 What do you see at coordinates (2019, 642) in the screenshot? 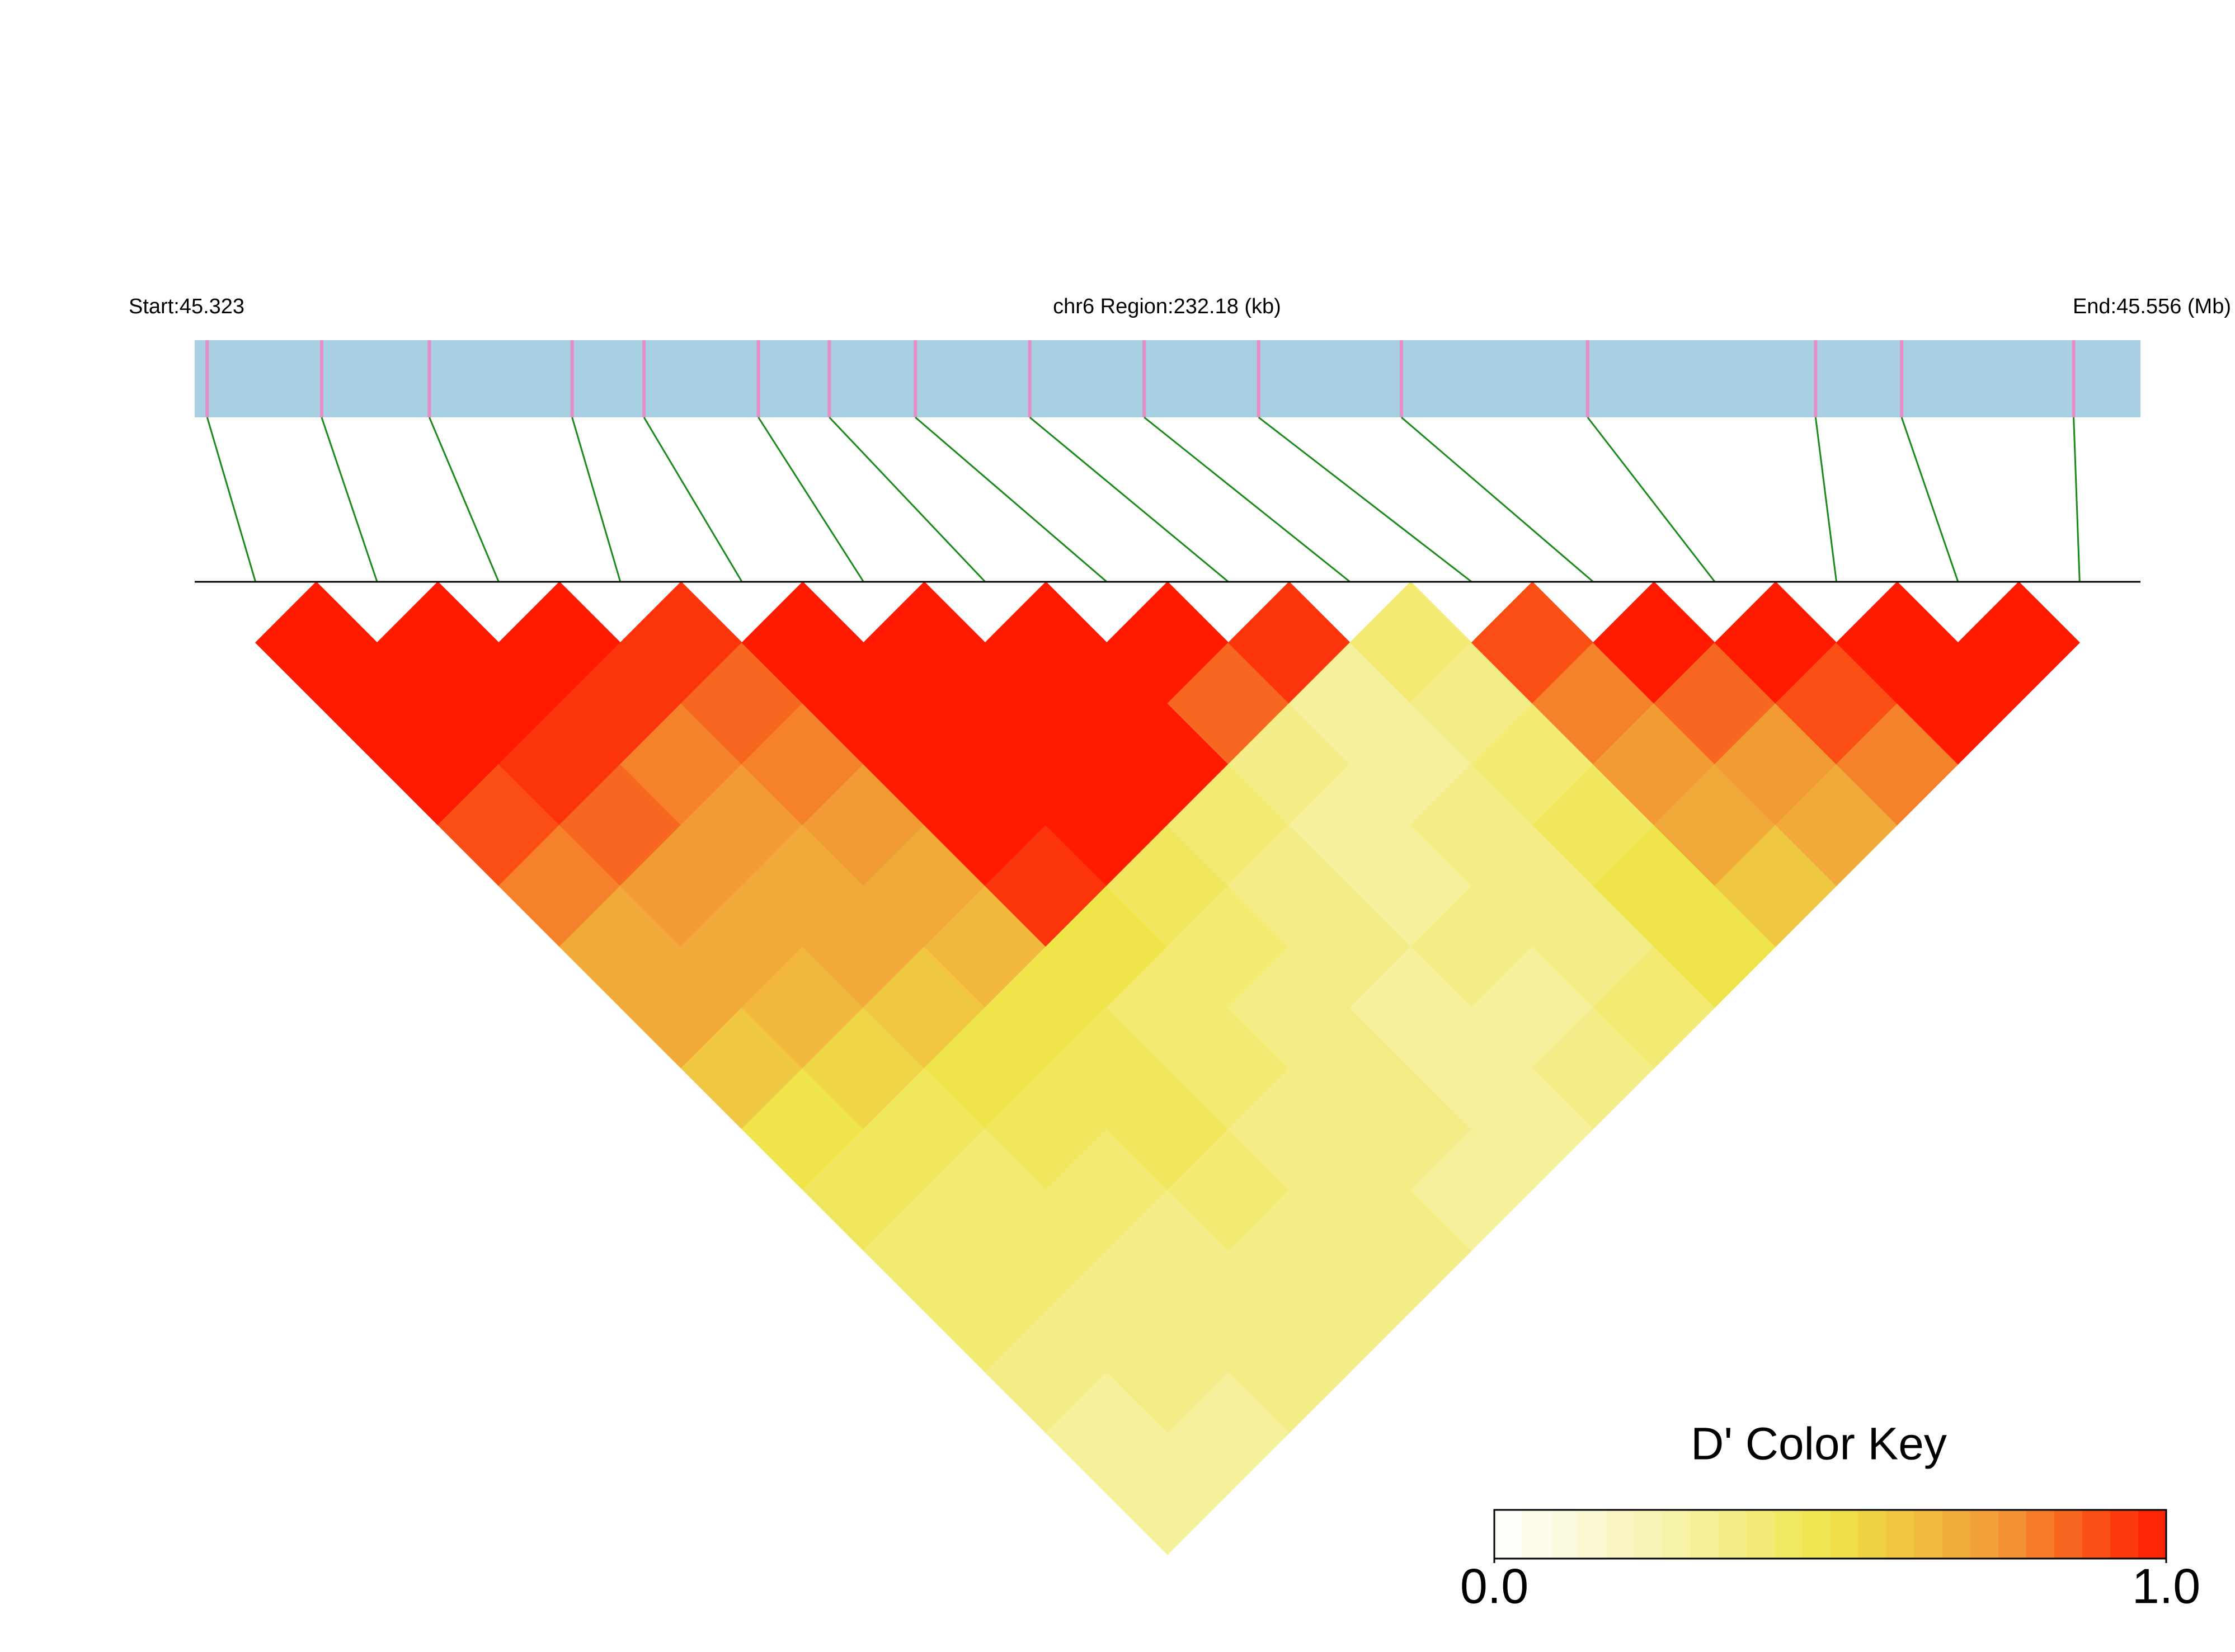
I see `ld-cell` at bounding box center [2019, 642].